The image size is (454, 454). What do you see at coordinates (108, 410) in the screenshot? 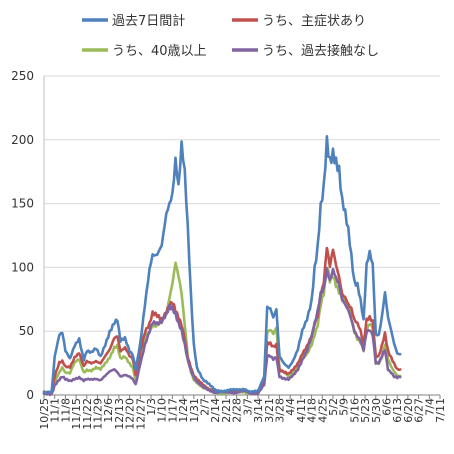
I see `x-tick-label: 12/6` at bounding box center [108, 410].